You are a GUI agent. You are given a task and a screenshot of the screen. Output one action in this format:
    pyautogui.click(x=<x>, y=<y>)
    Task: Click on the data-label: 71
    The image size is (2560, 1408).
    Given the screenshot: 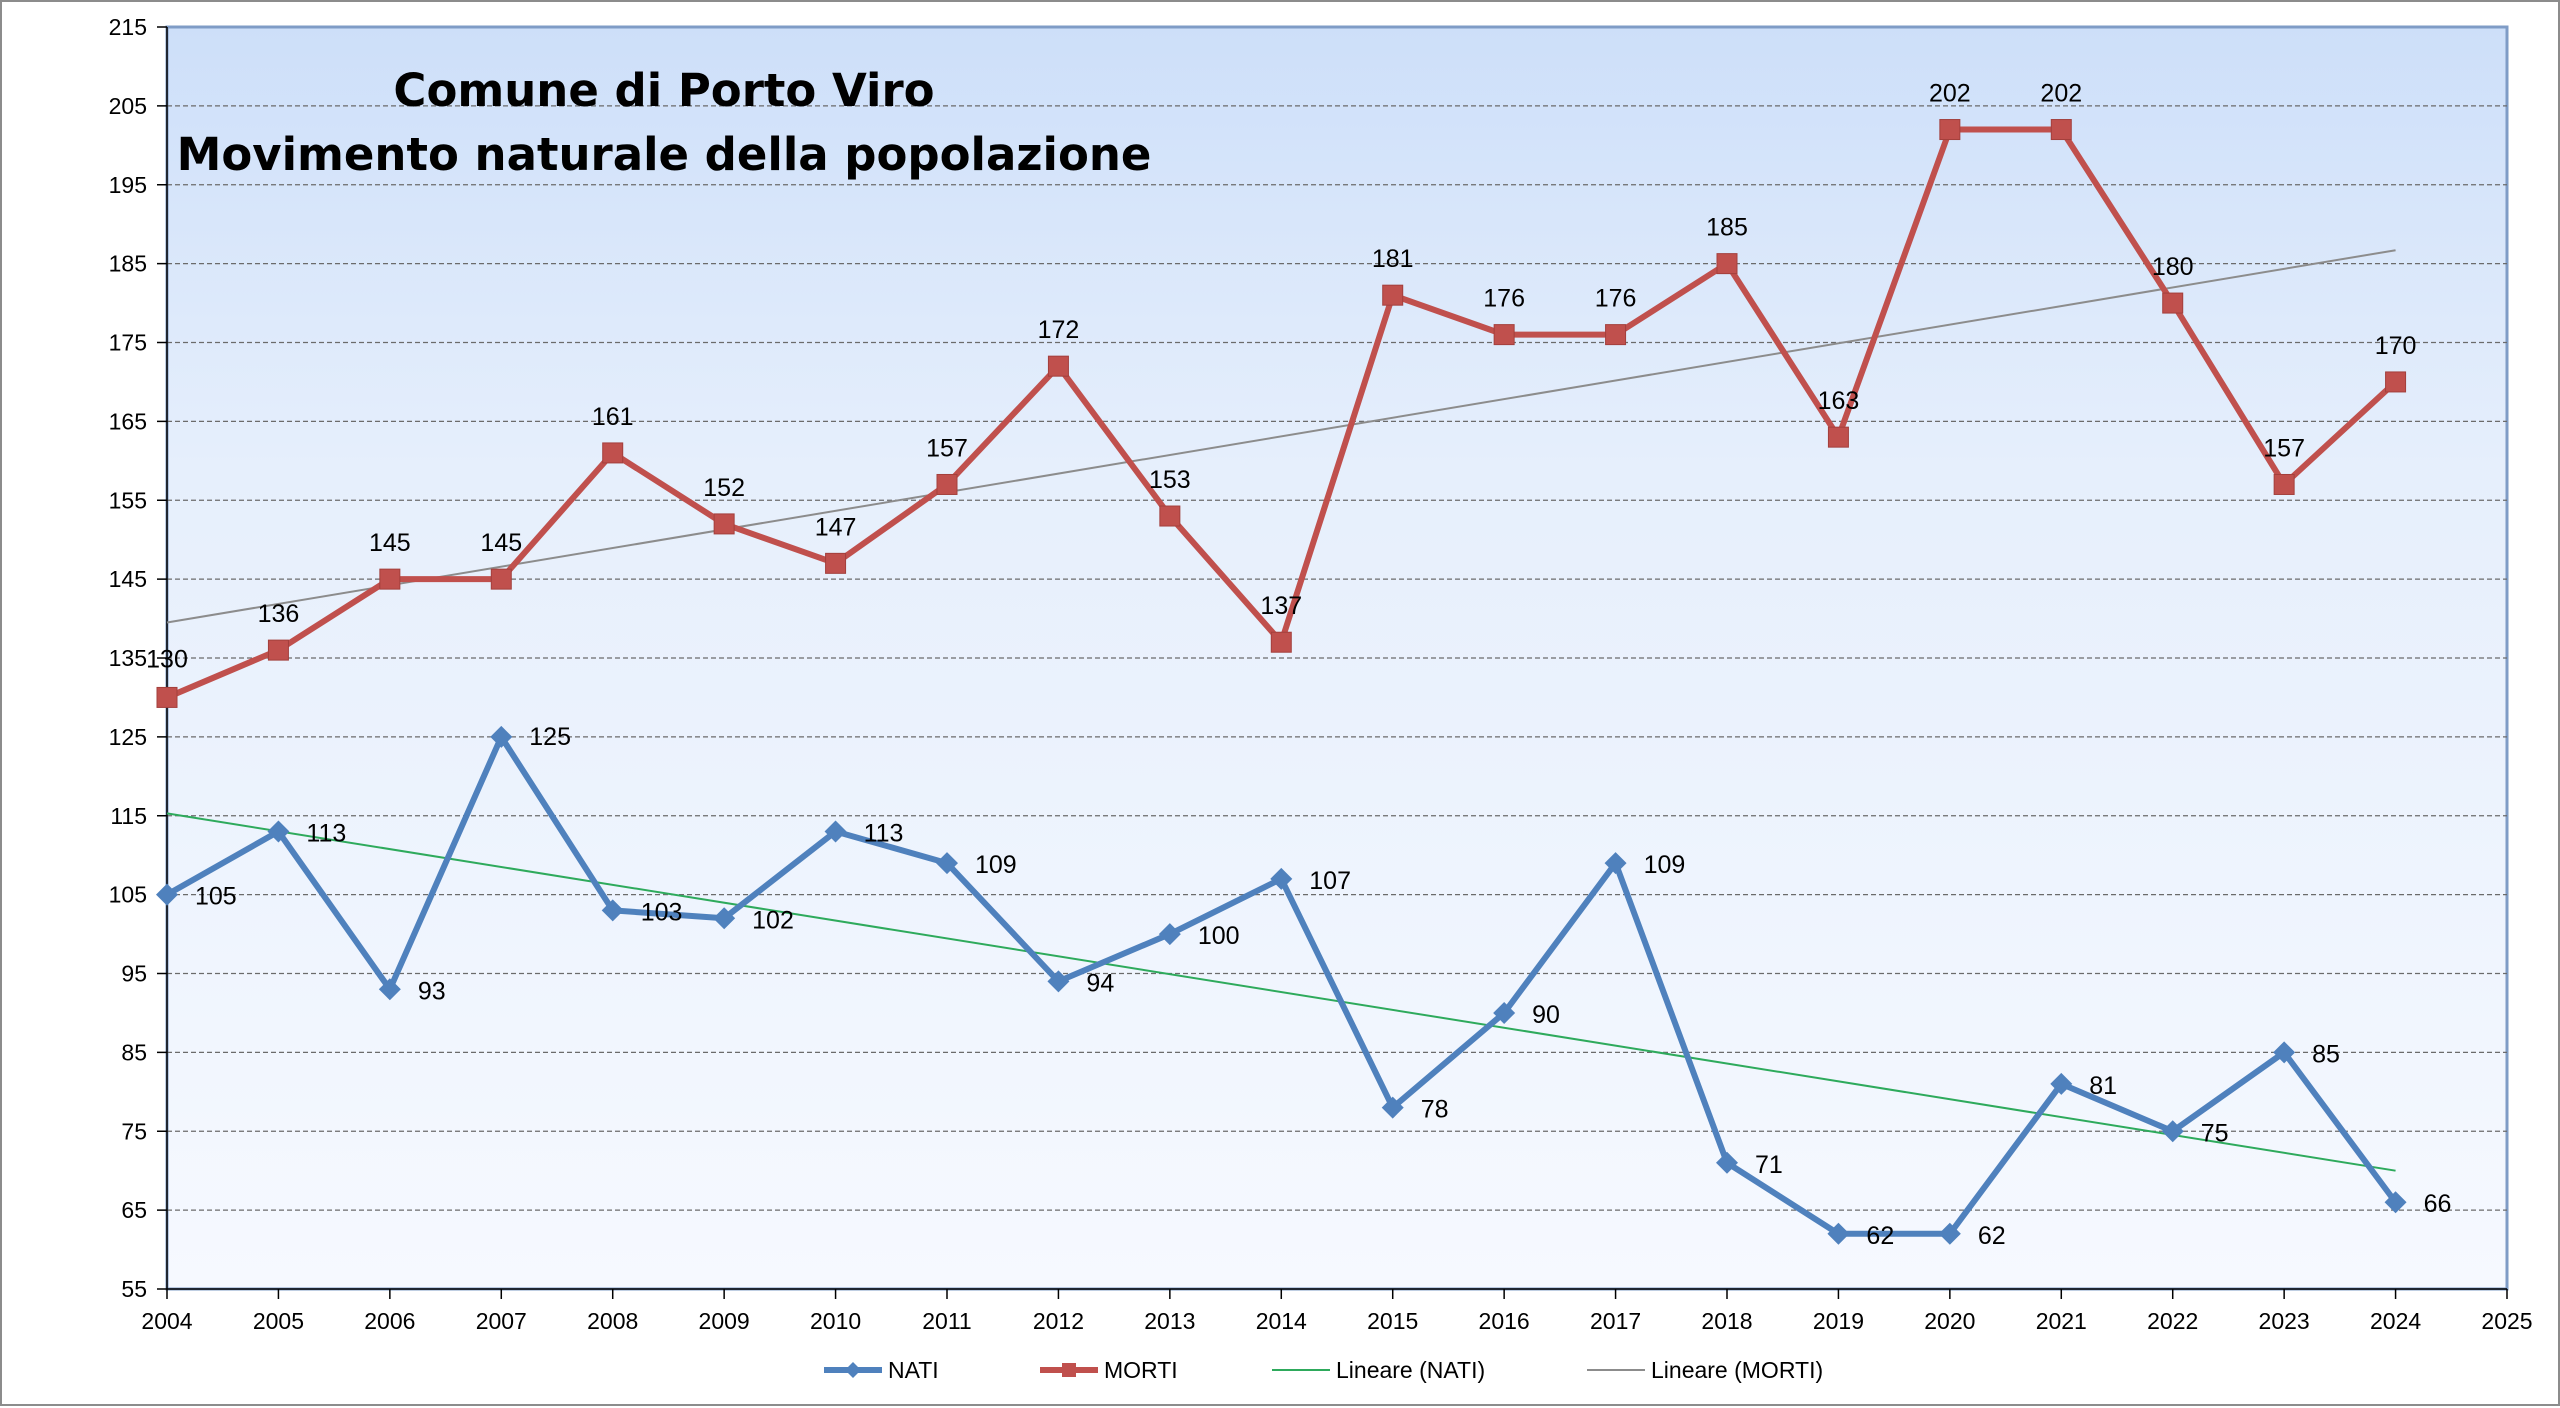 What is the action you would take?
    pyautogui.click(x=1769, y=1165)
    